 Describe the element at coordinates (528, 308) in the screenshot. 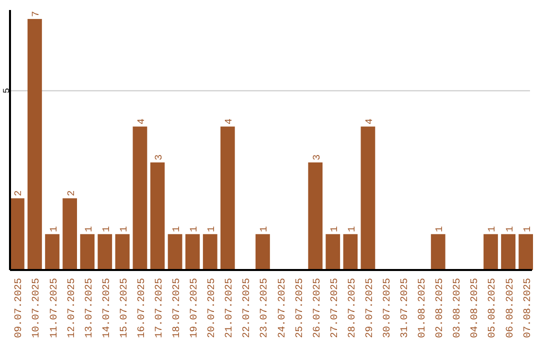

I see `x-tick-label: 07.08.2025` at that location.